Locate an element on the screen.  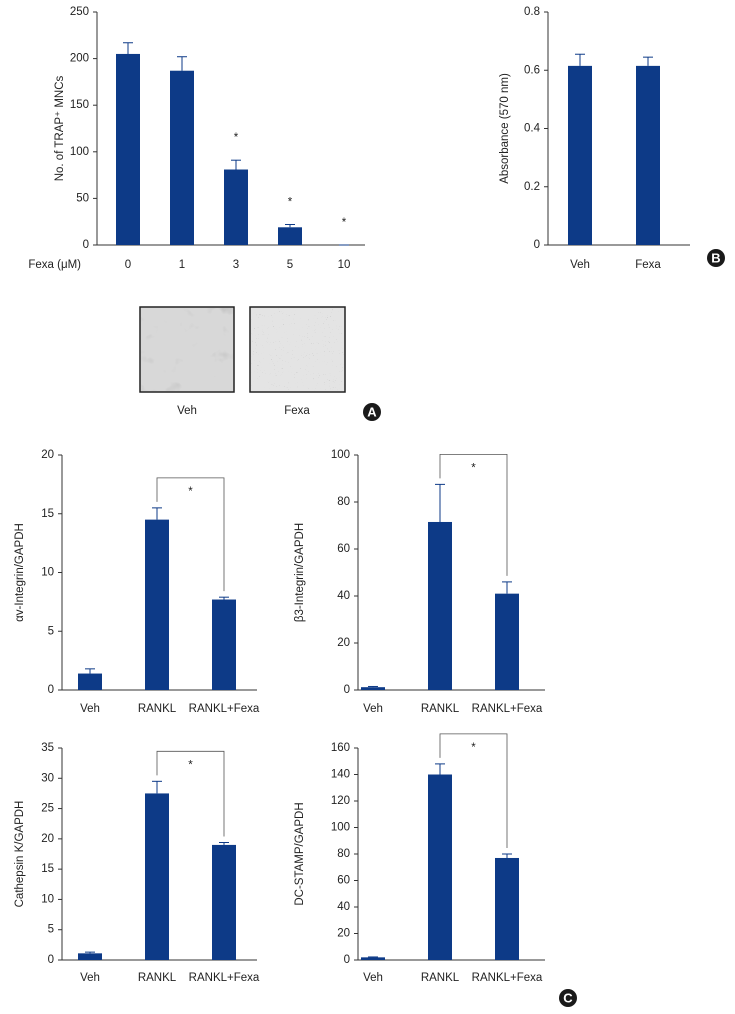
y-tick-label: 140 is located at coordinates (340, 775).